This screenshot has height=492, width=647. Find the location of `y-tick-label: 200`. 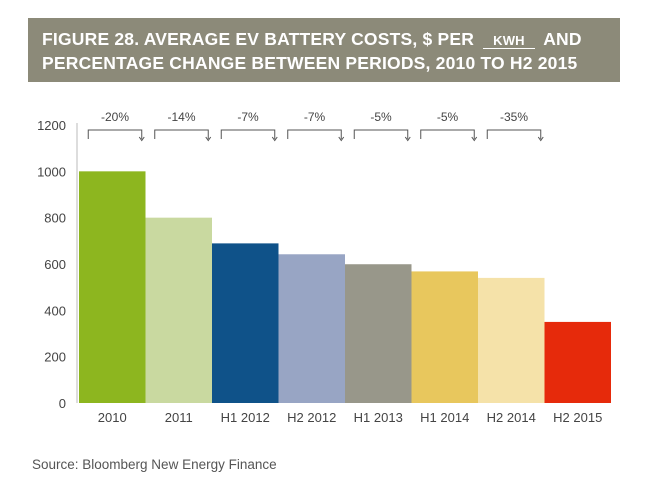

y-tick-label: 200 is located at coordinates (55, 357).